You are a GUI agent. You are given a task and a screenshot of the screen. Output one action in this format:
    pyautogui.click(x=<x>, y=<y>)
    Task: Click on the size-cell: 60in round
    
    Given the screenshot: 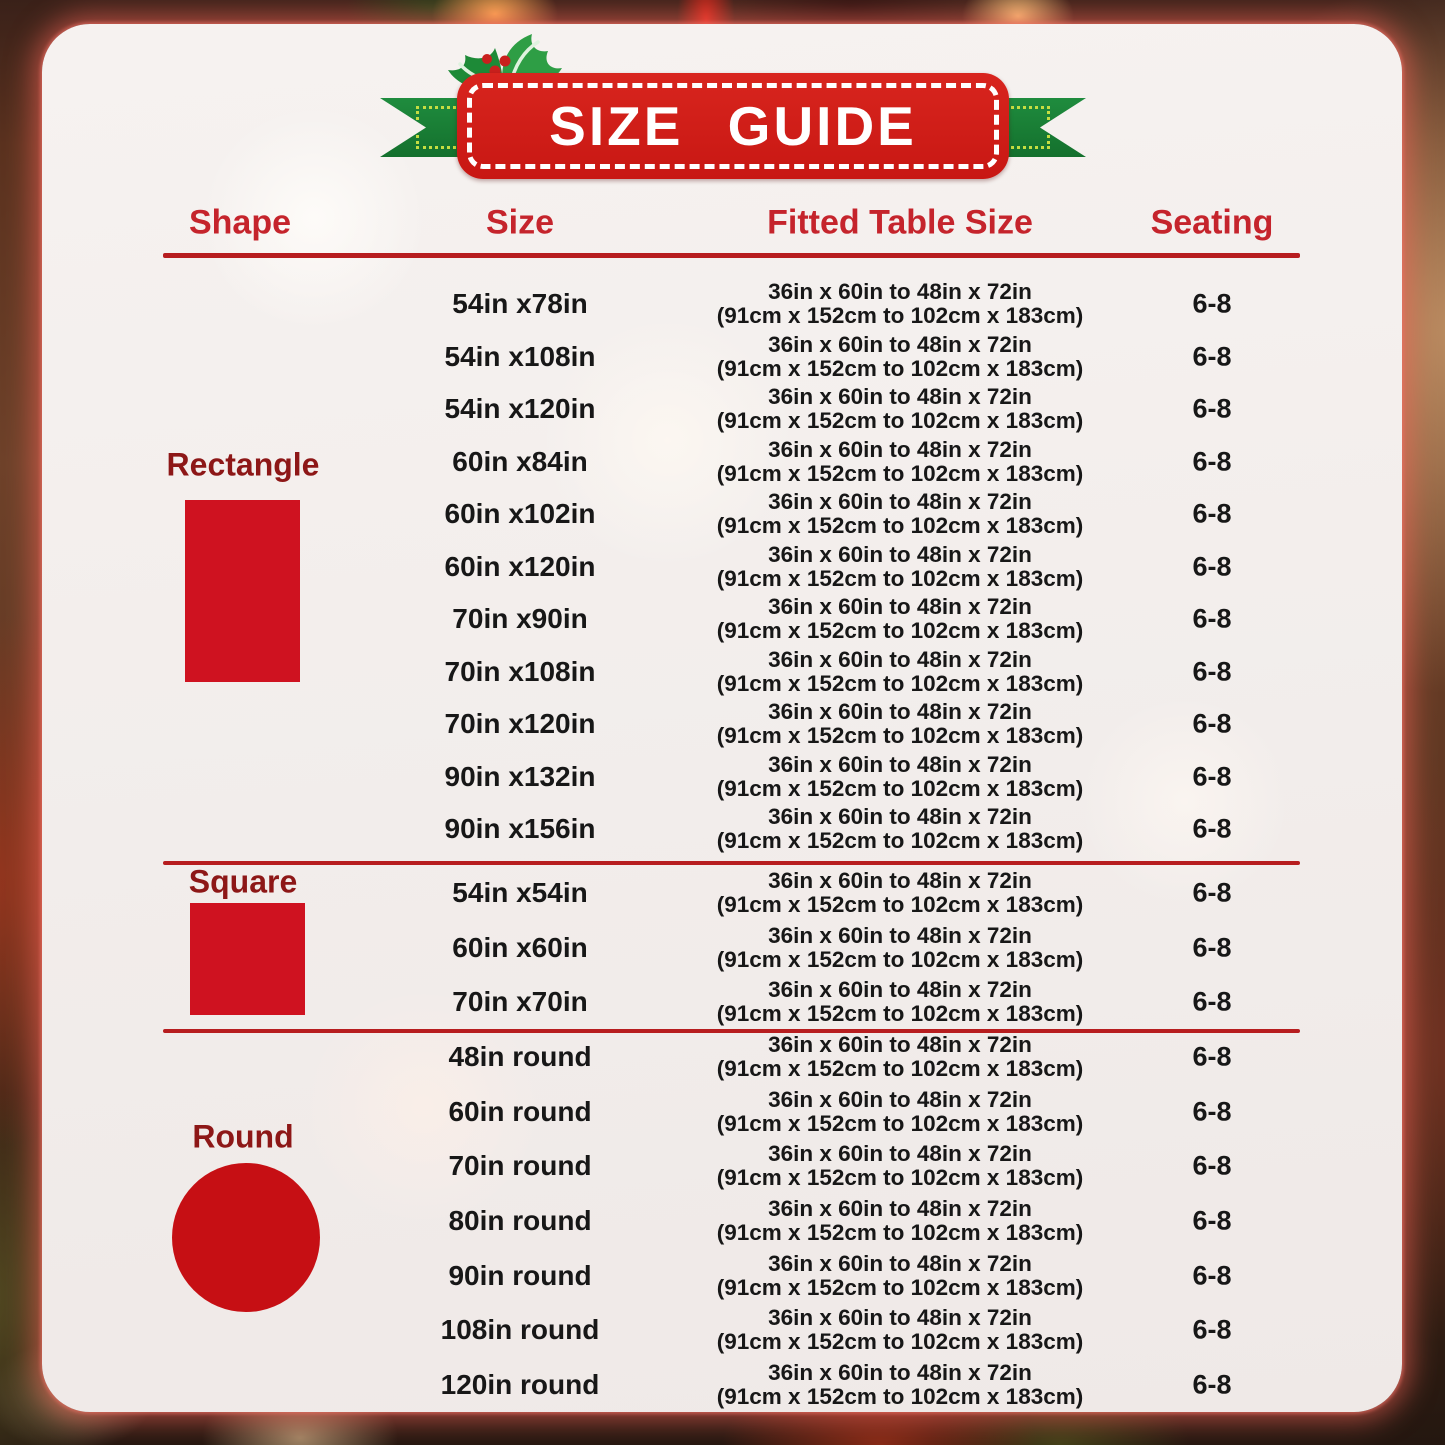 What is the action you would take?
    pyautogui.click(x=520, y=1111)
    